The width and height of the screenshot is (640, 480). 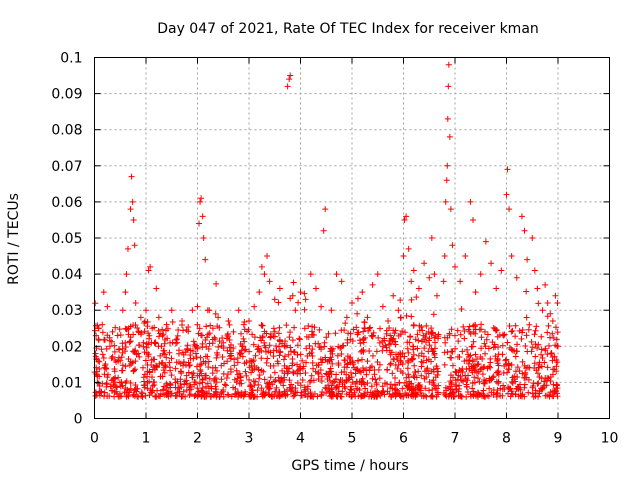 I want to click on y-tick-label: 0.1, so click(x=71, y=59).